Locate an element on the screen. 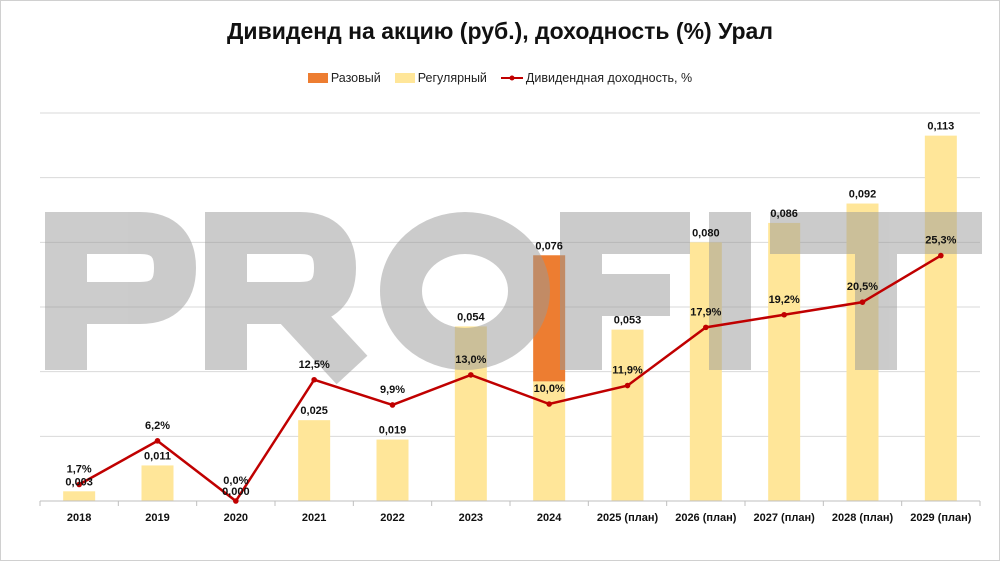 The image size is (1000, 561). yield-label: 17,9% is located at coordinates (705, 312).